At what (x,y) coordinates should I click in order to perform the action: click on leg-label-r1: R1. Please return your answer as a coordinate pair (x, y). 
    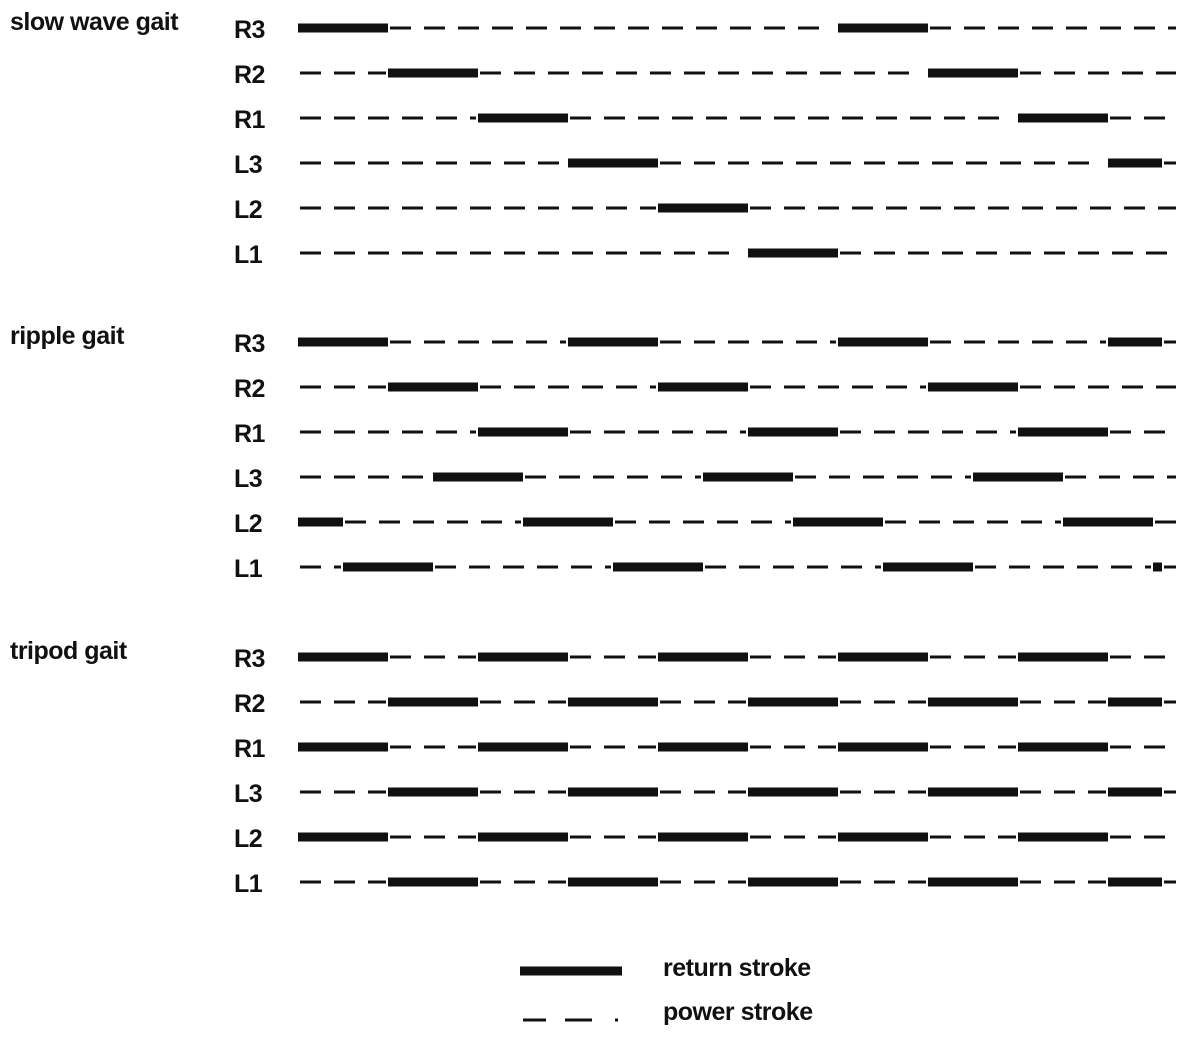
    Looking at the image, I should click on (249, 749).